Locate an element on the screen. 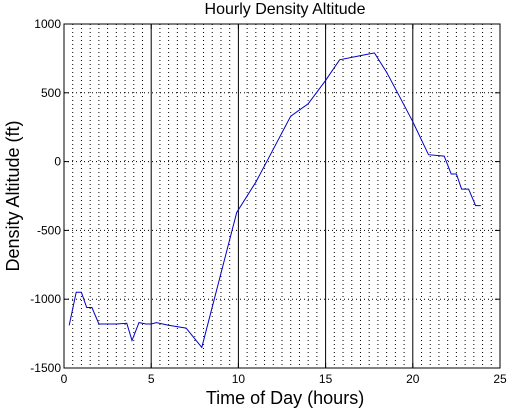 The image size is (510, 412). y-tick-label: -1000 is located at coordinates (45, 299).